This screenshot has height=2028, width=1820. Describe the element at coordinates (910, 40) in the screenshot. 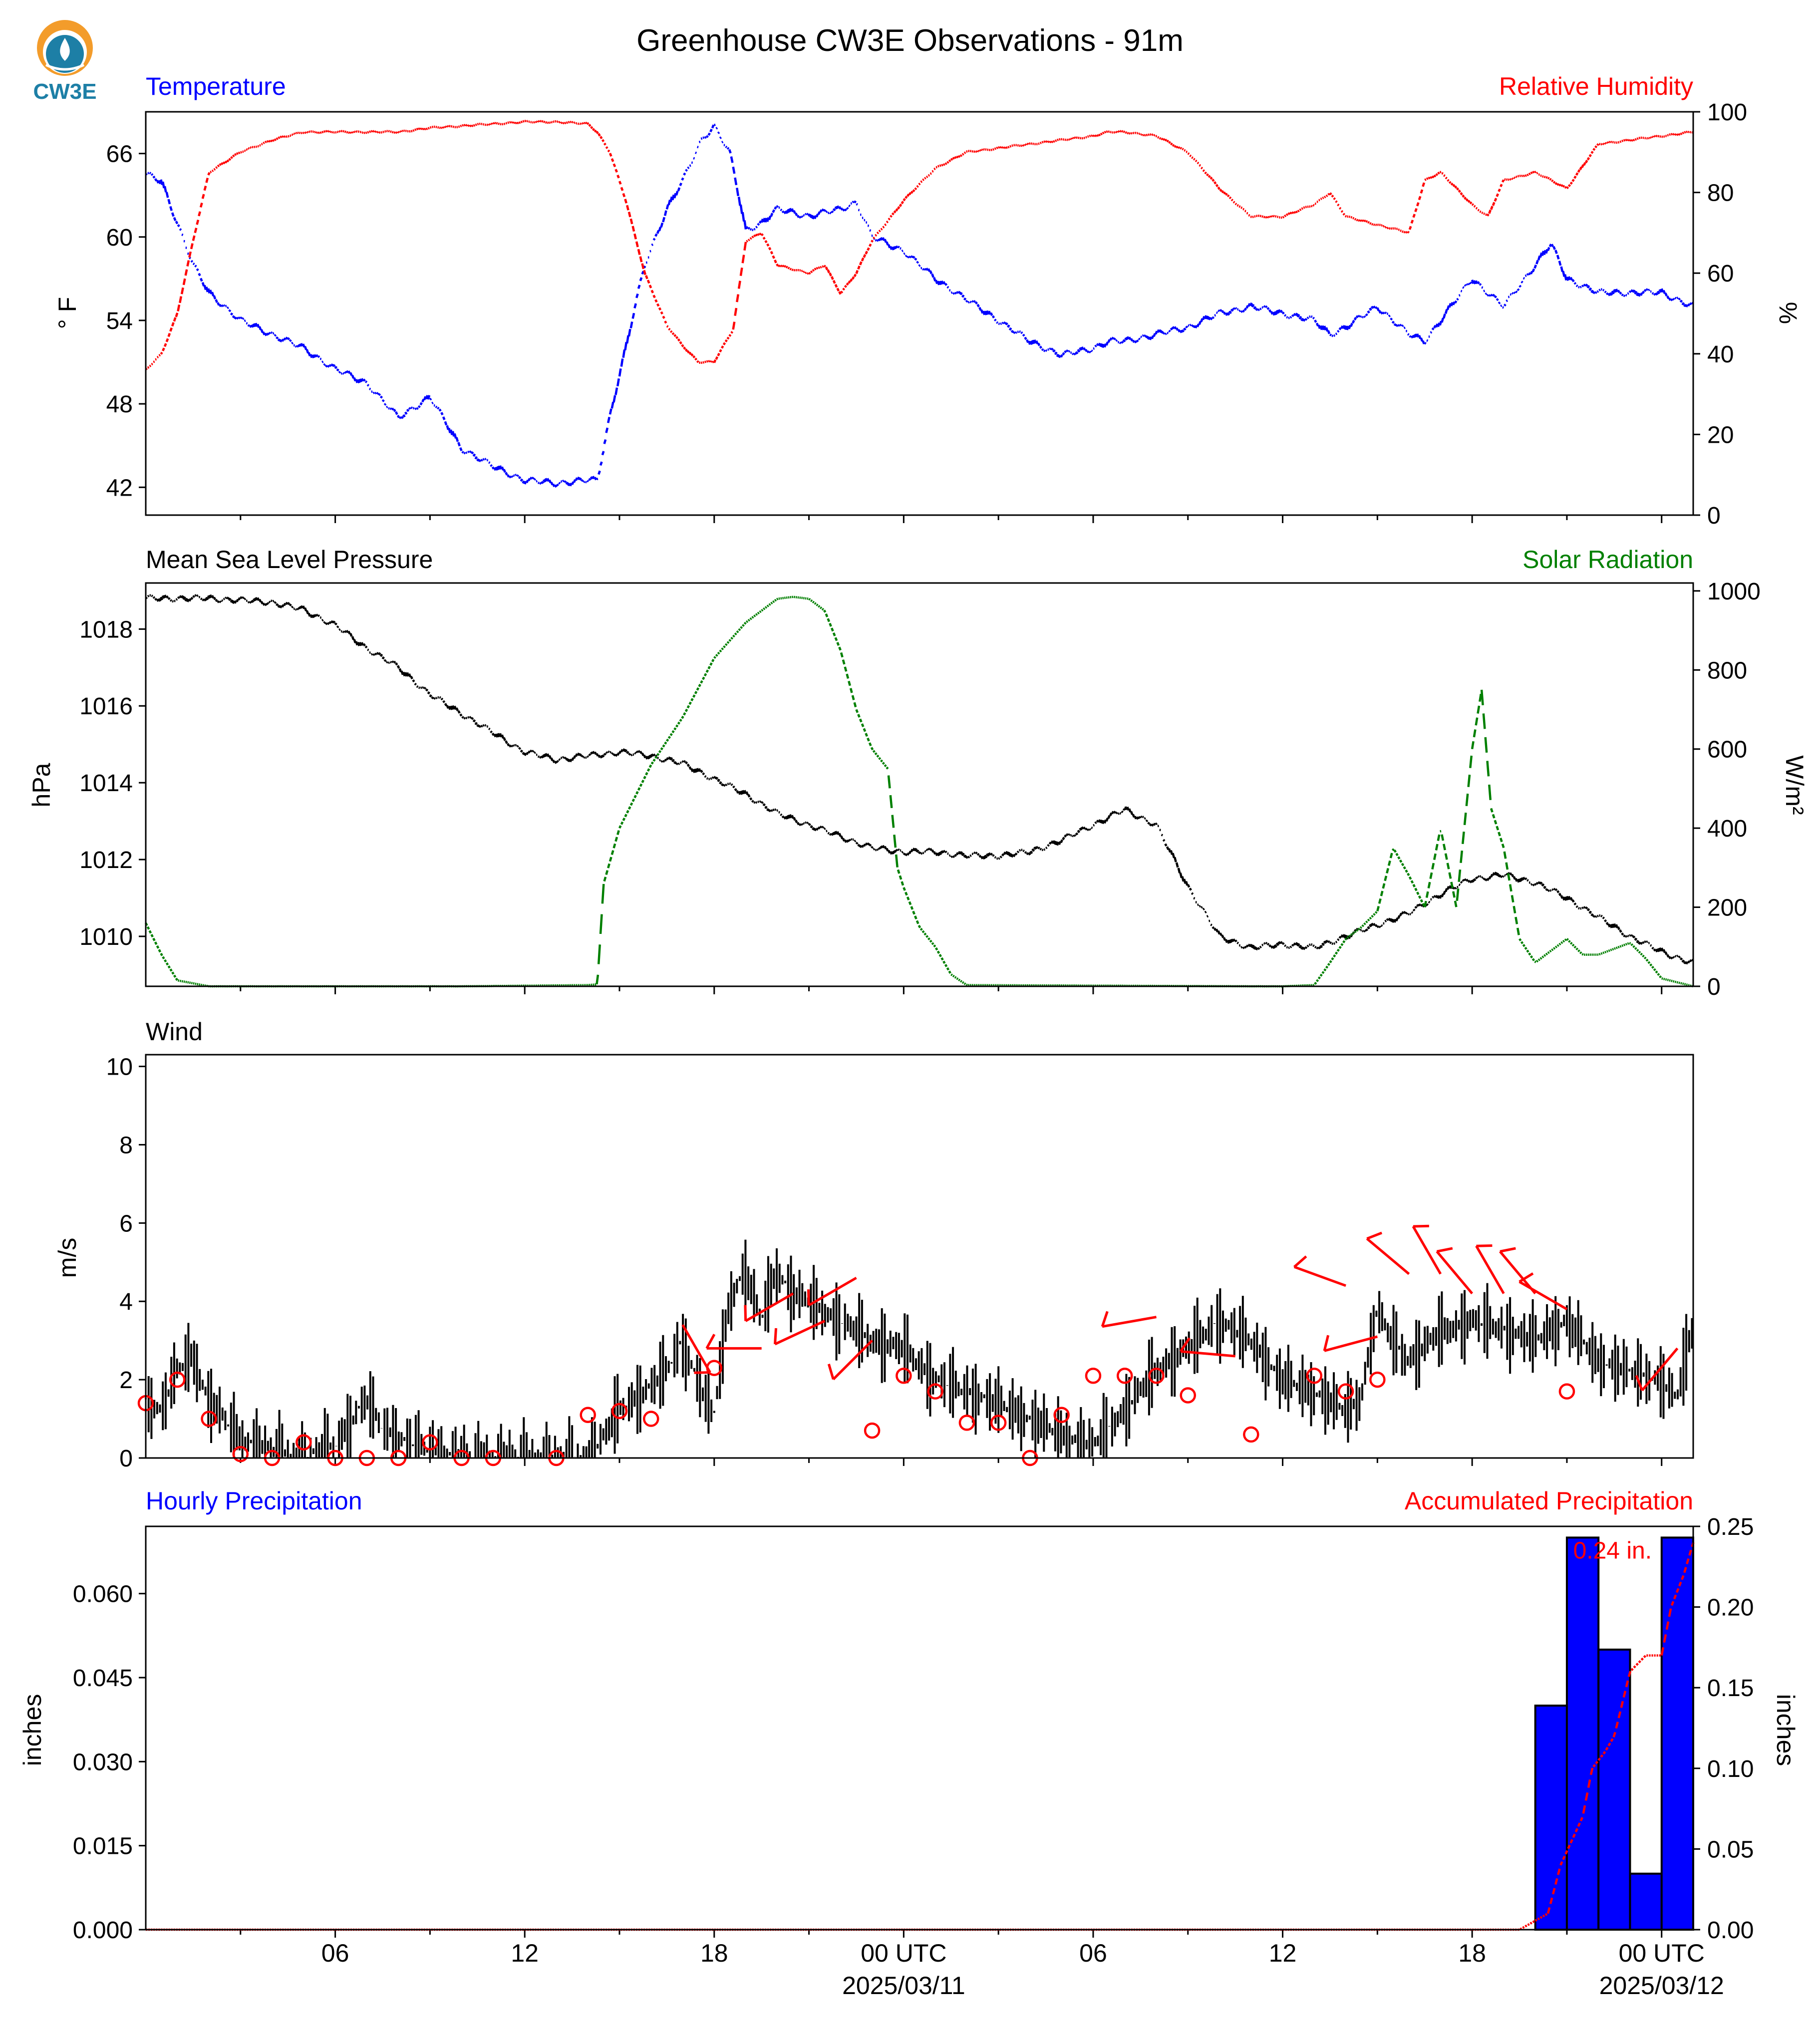

I see `figure-title: Greenhouse CW3E Observations - 91m` at that location.